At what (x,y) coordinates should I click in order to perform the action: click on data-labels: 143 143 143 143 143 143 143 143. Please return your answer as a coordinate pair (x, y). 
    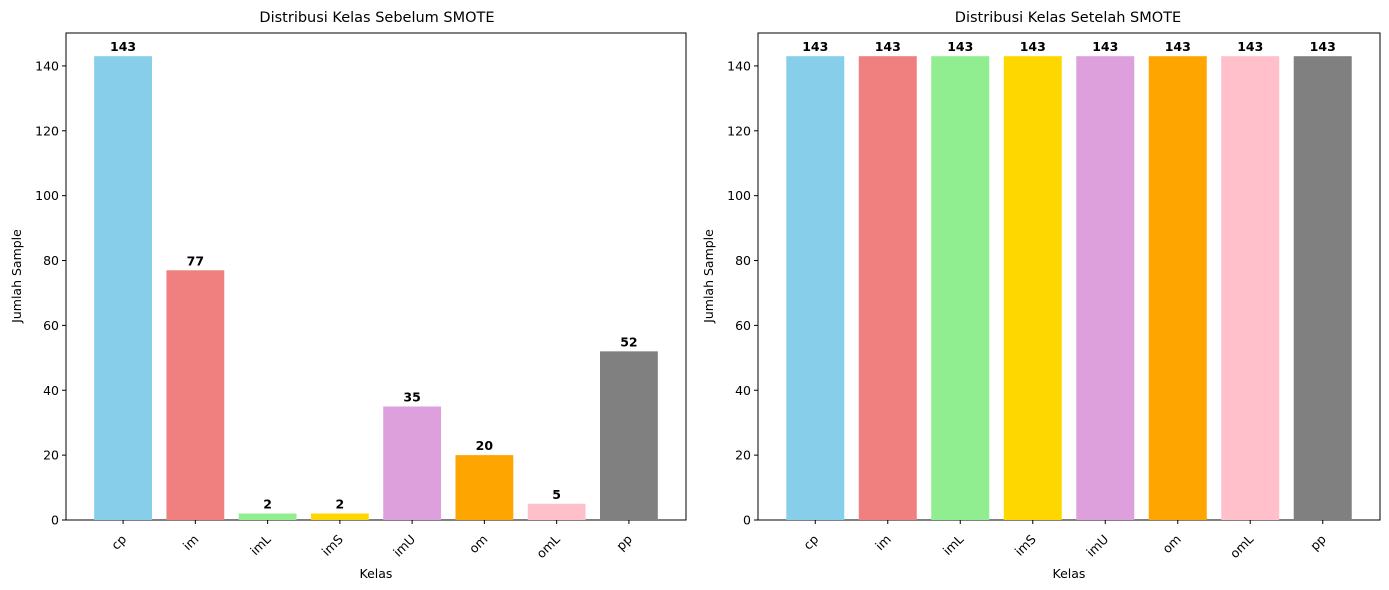
    Looking at the image, I should click on (1069, 46).